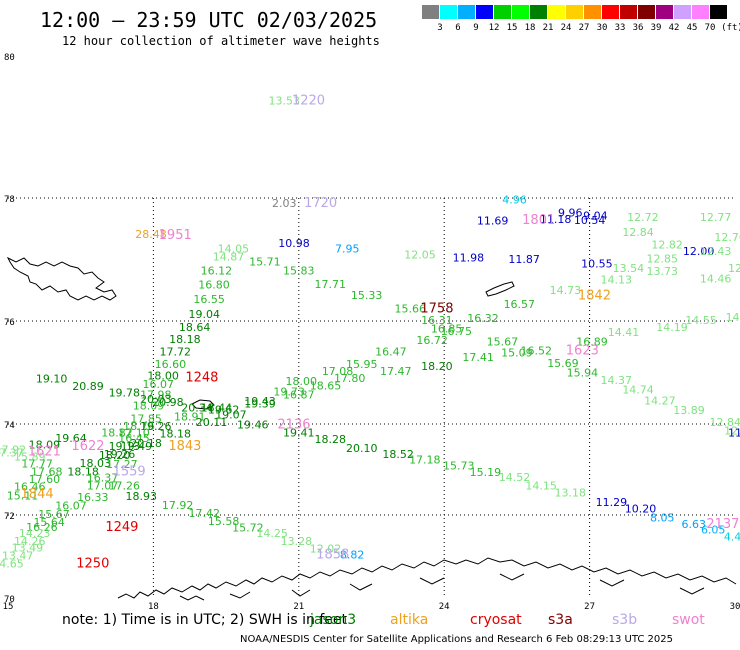 Image resolution: width=740 pixels, height=650 pixels. What do you see at coordinates (301, 381) in the screenshot?
I see `wave-height-value: 18.00` at bounding box center [301, 381].